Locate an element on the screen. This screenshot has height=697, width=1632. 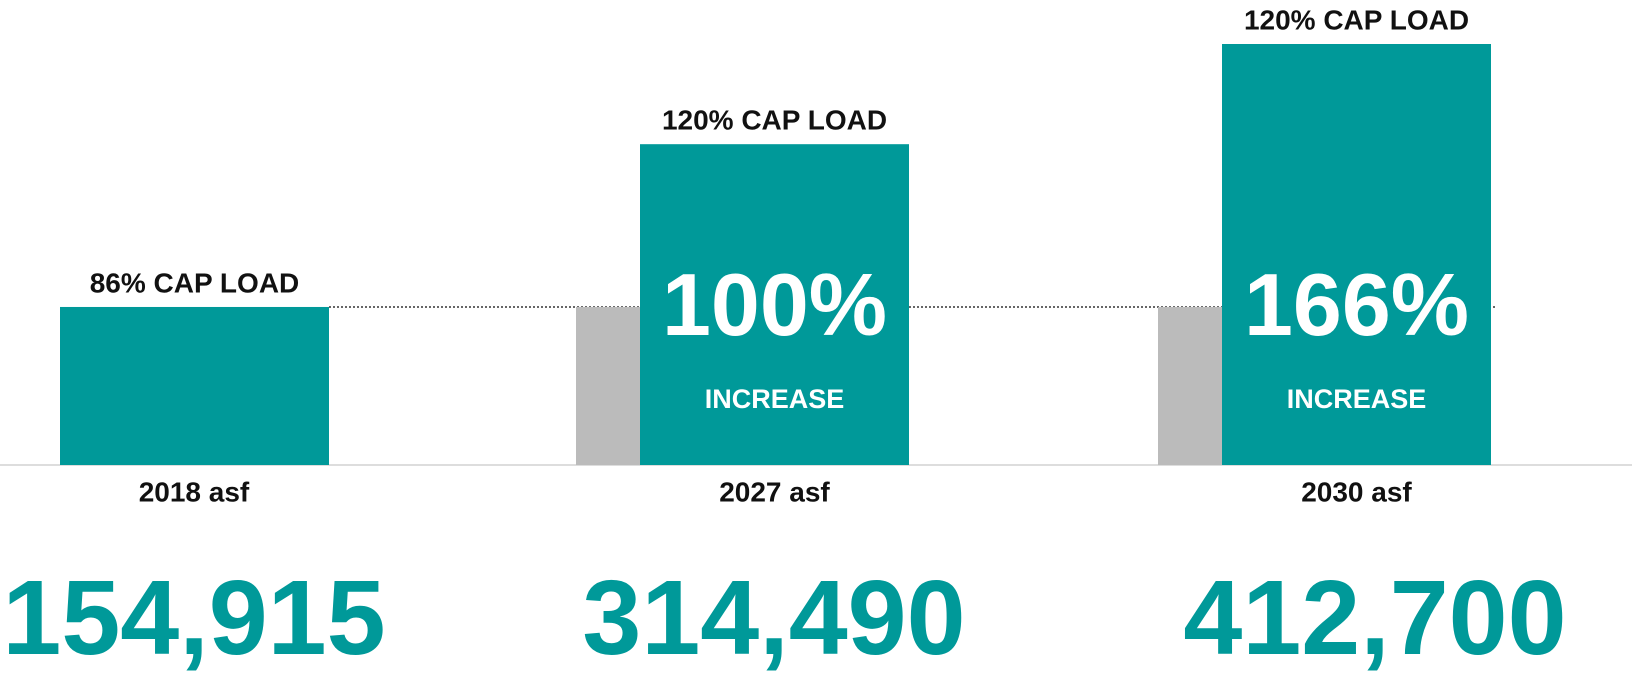
cap-label: 86% CAP LOAD is located at coordinates (195, 282).